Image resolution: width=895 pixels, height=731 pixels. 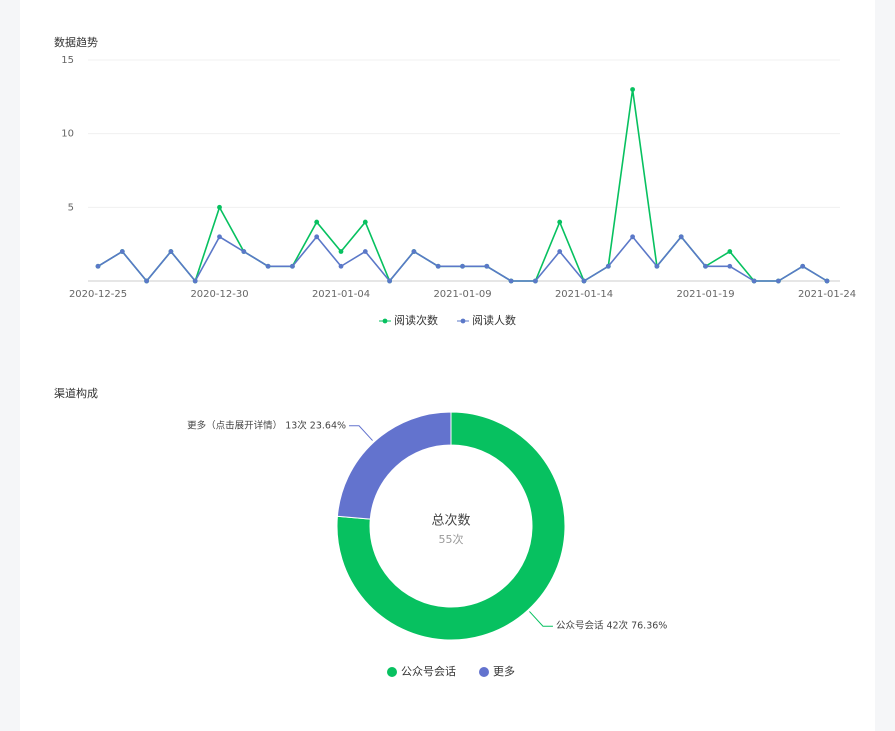 What do you see at coordinates (827, 294) in the screenshot?
I see `x-tick-label: 2021-01-24` at bounding box center [827, 294].